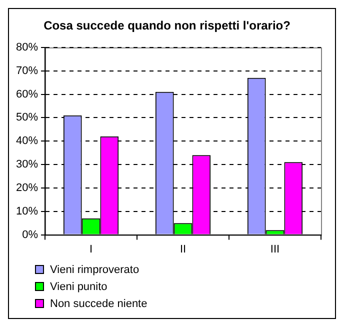  I want to click on x-tick-label: III, so click(275, 249).